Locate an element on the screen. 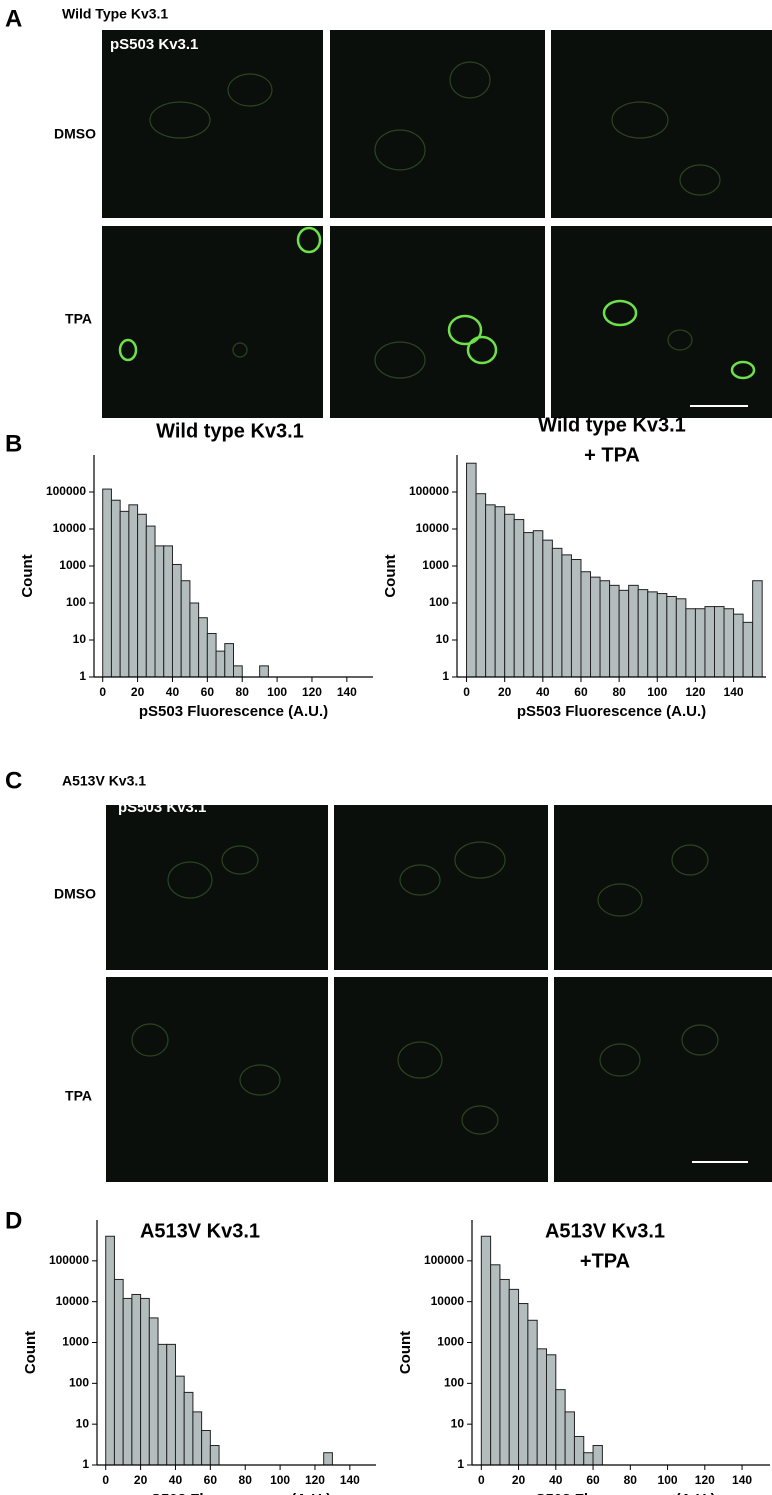  y-axis-label: Count is located at coordinates (390, 575).